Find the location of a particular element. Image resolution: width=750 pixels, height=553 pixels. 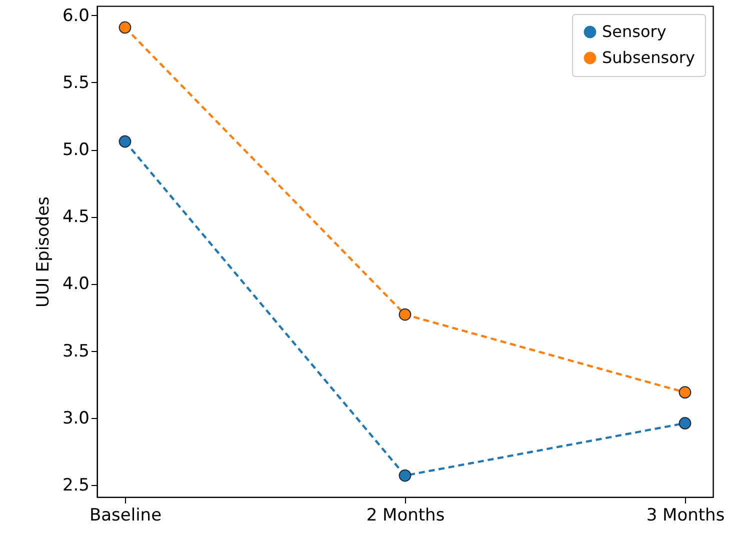

y-axis-title: UUI Episodes is located at coordinates (43, 252).